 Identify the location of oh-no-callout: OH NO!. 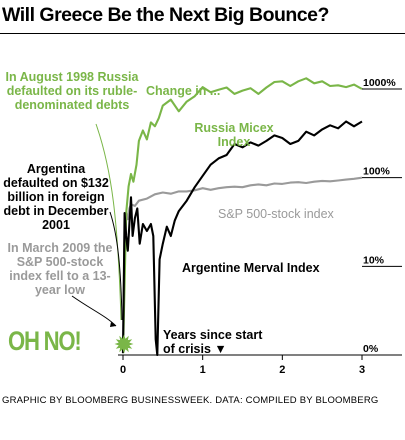
(45, 341).